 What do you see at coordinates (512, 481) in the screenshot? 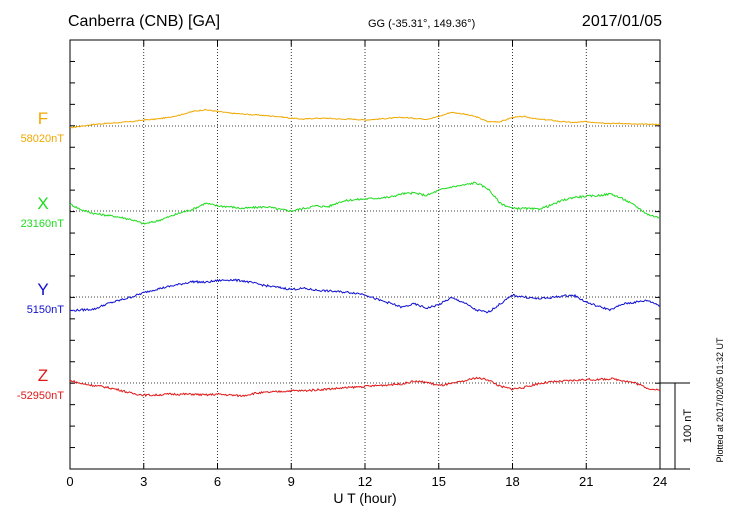
I see `x-tick-label: 18` at bounding box center [512, 481].